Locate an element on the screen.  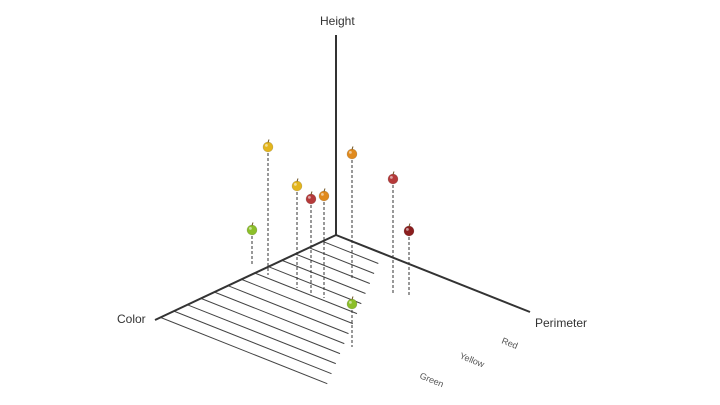
height-axis-label: Height is located at coordinates (337, 21).